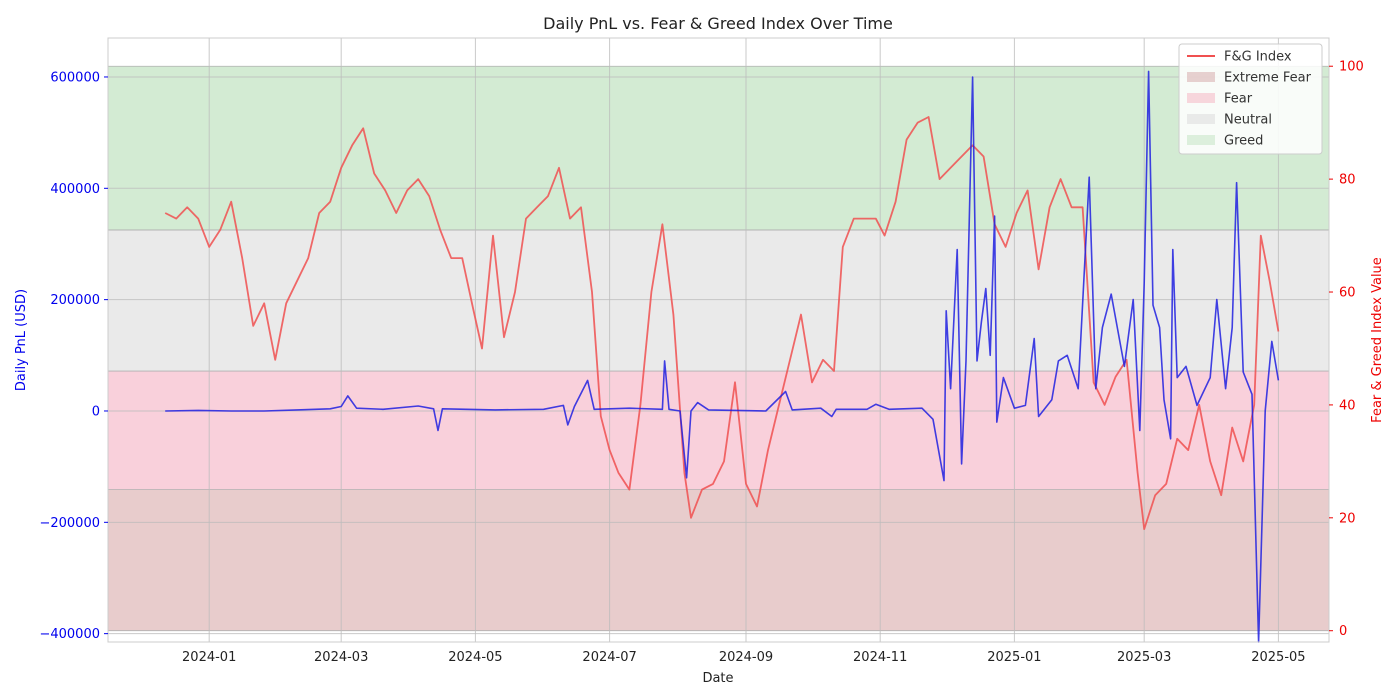 The image size is (1400, 700). Describe the element at coordinates (1248, 120) in the screenshot. I see `legend-label-neutral: Neutral` at that location.